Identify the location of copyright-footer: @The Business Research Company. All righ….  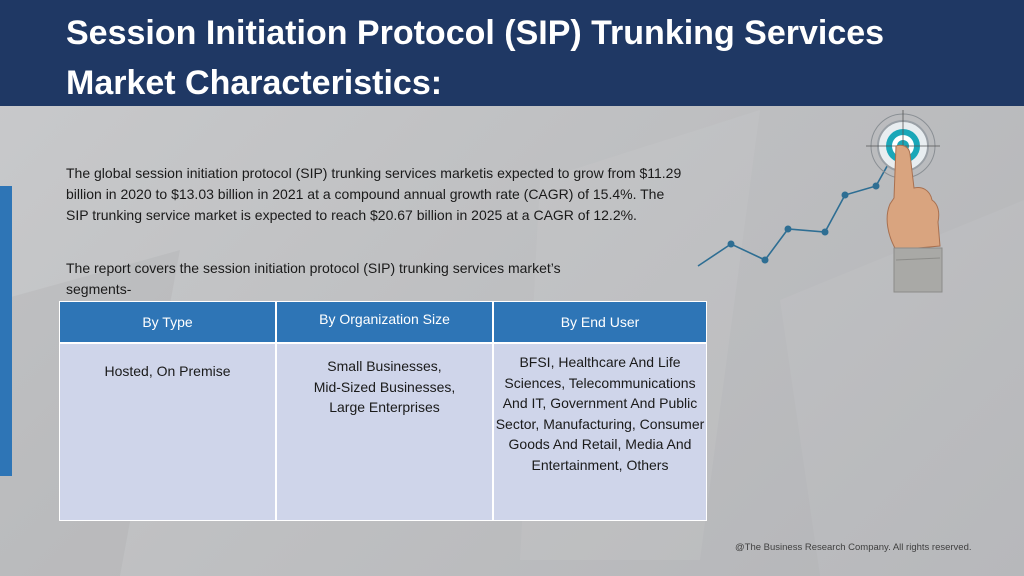
(853, 547).